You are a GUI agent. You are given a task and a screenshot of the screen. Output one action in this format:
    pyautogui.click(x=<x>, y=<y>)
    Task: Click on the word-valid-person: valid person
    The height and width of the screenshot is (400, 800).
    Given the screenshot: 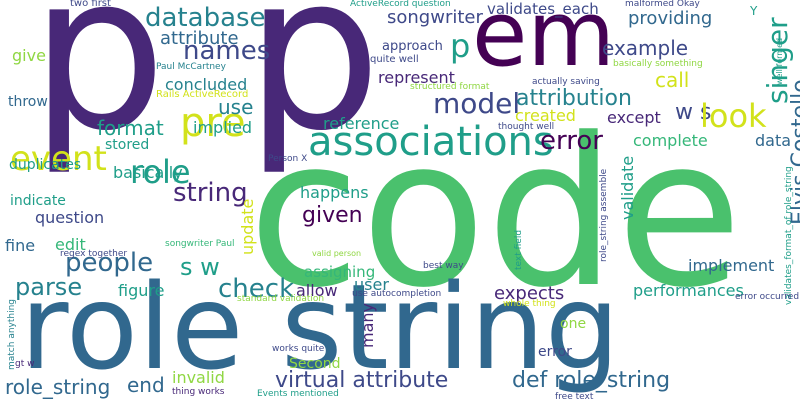 What is the action you would take?
    pyautogui.click(x=337, y=253)
    